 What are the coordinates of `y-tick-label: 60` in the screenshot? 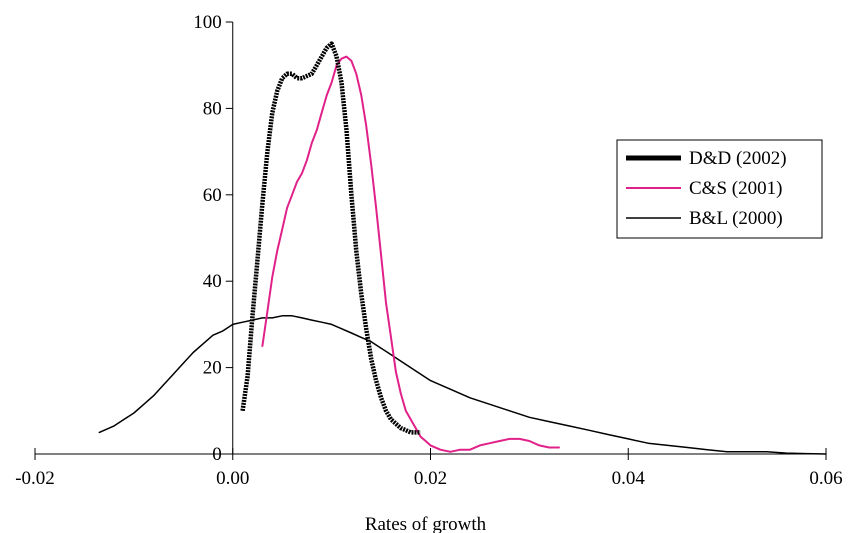 It's located at (212, 195).